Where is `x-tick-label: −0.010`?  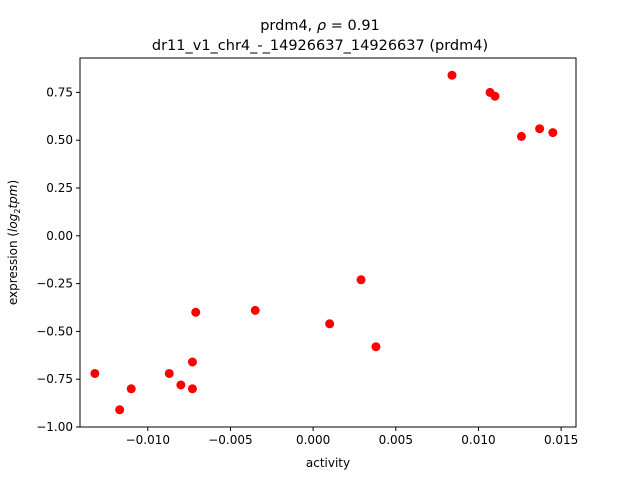
x-tick-label: −0.010 is located at coordinates (148, 440).